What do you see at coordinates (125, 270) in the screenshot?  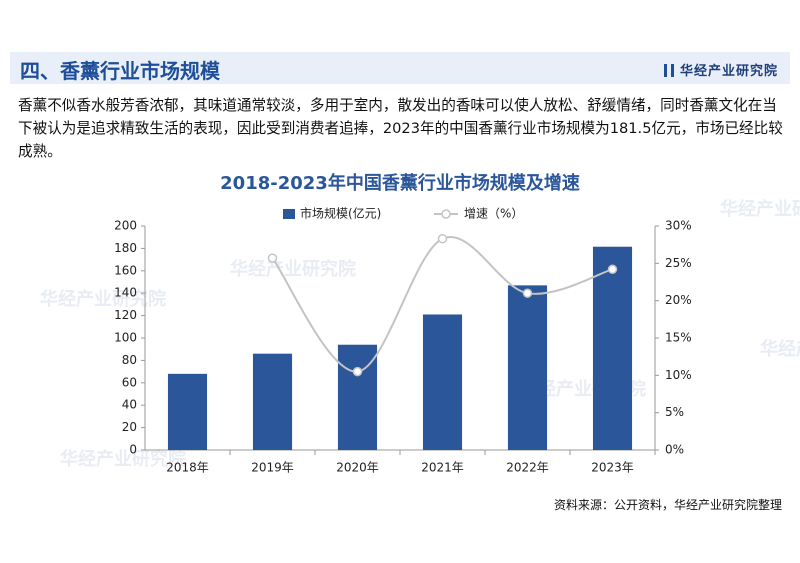 I see `y-tick-label: 160` at bounding box center [125, 270].